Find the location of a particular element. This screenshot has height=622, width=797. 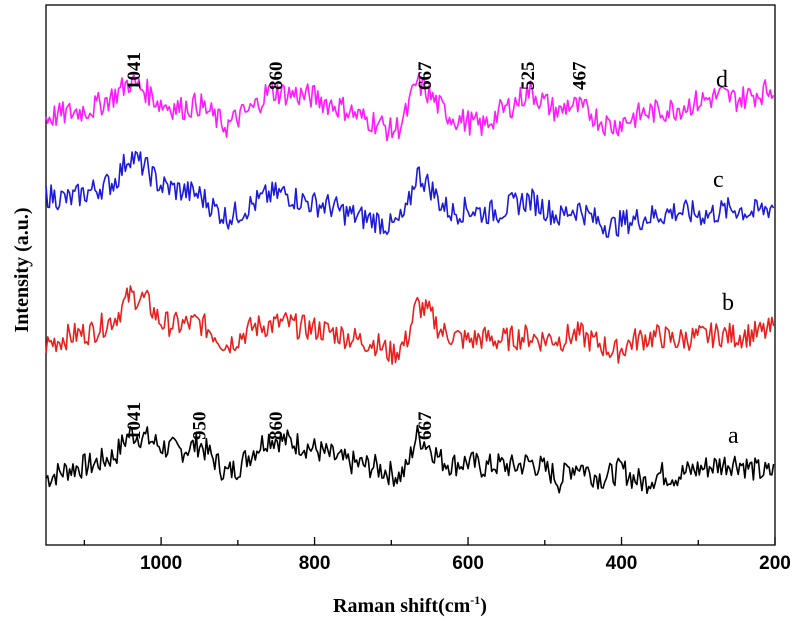

peak-label-a-1041: 1041 is located at coordinates (134, 421).